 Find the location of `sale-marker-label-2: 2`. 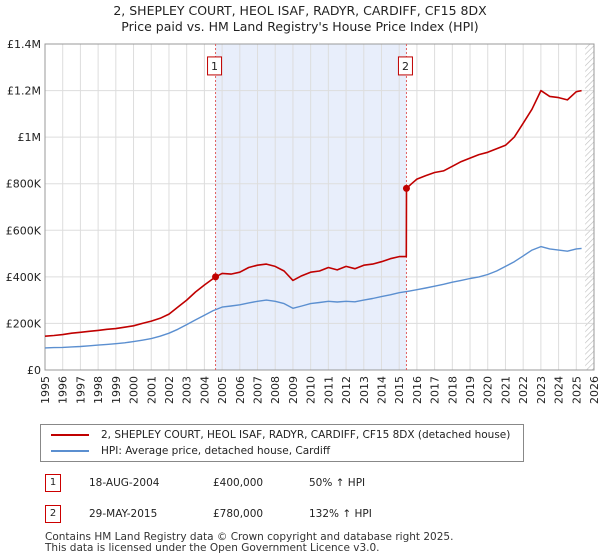

sale-marker-label-2: 2 is located at coordinates (405, 66).